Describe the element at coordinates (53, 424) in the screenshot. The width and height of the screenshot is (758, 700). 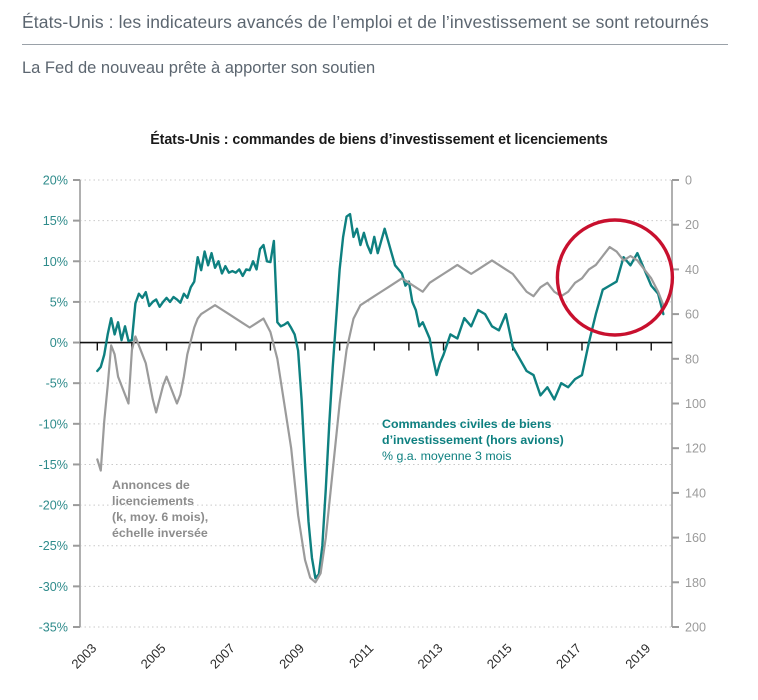
I see `left-axis-tick-label: -10%` at that location.